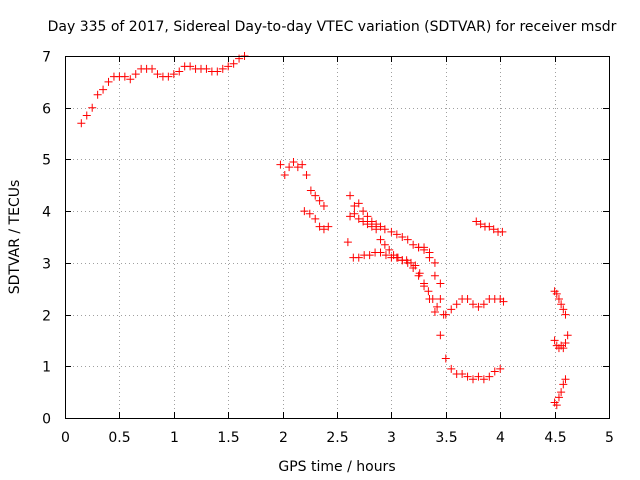 The image size is (640, 480). I want to click on series-h, so click(489, 226).